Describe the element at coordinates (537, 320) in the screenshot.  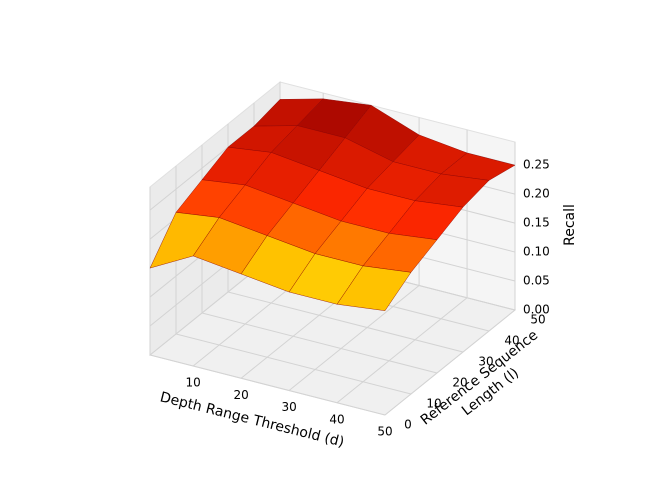
I see `y-tick-label: 50` at that location.